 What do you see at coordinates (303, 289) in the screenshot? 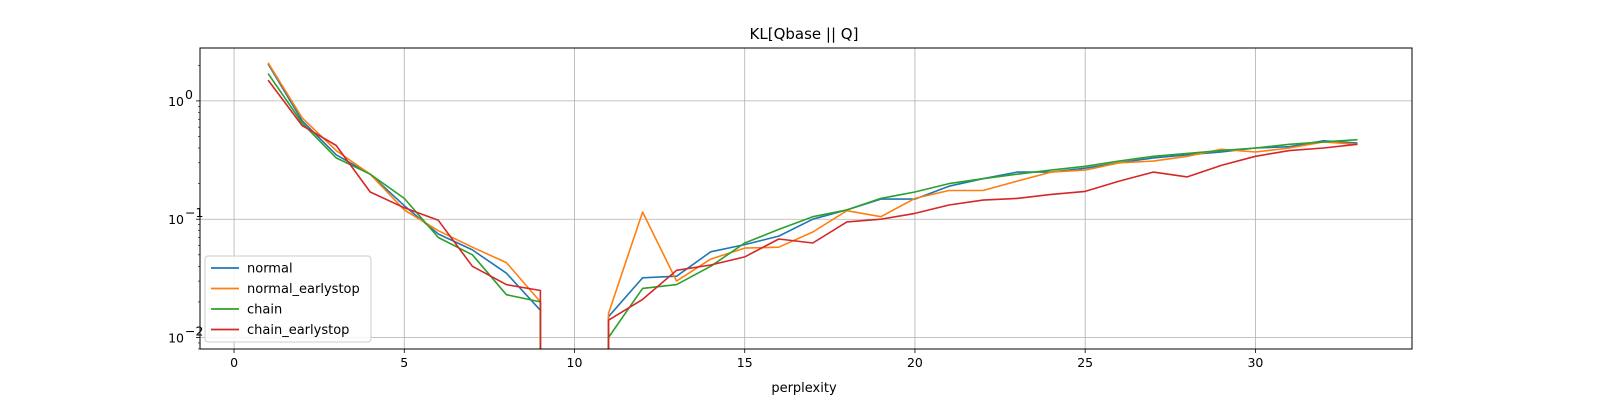
I see `legend-label: normal_earlystop` at bounding box center [303, 289].